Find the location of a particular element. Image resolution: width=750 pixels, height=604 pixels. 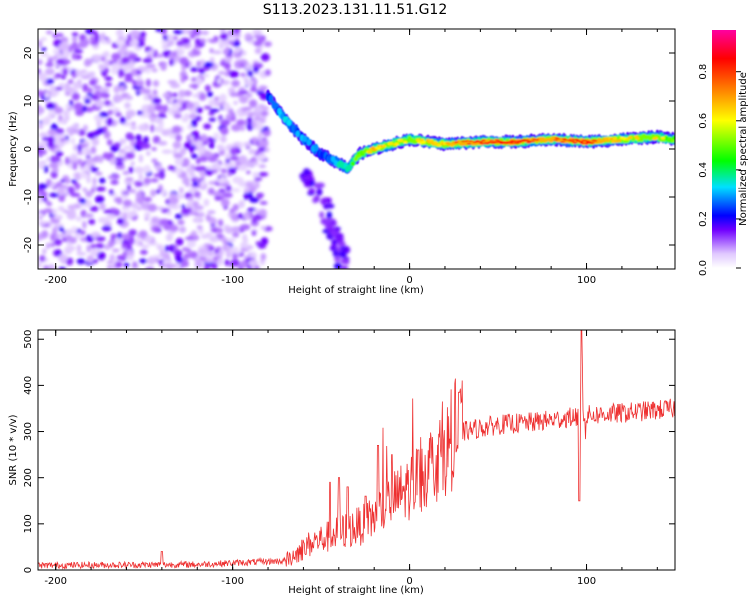

snr-xtick-label: 0 is located at coordinates (409, 581).